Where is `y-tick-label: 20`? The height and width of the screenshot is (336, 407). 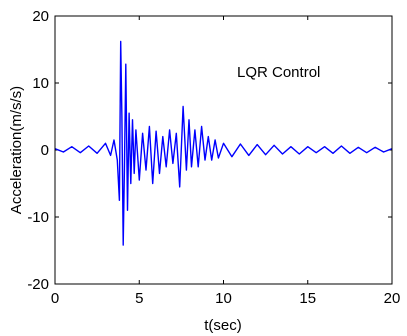
y-tick-label: 20 is located at coordinates (40, 16).